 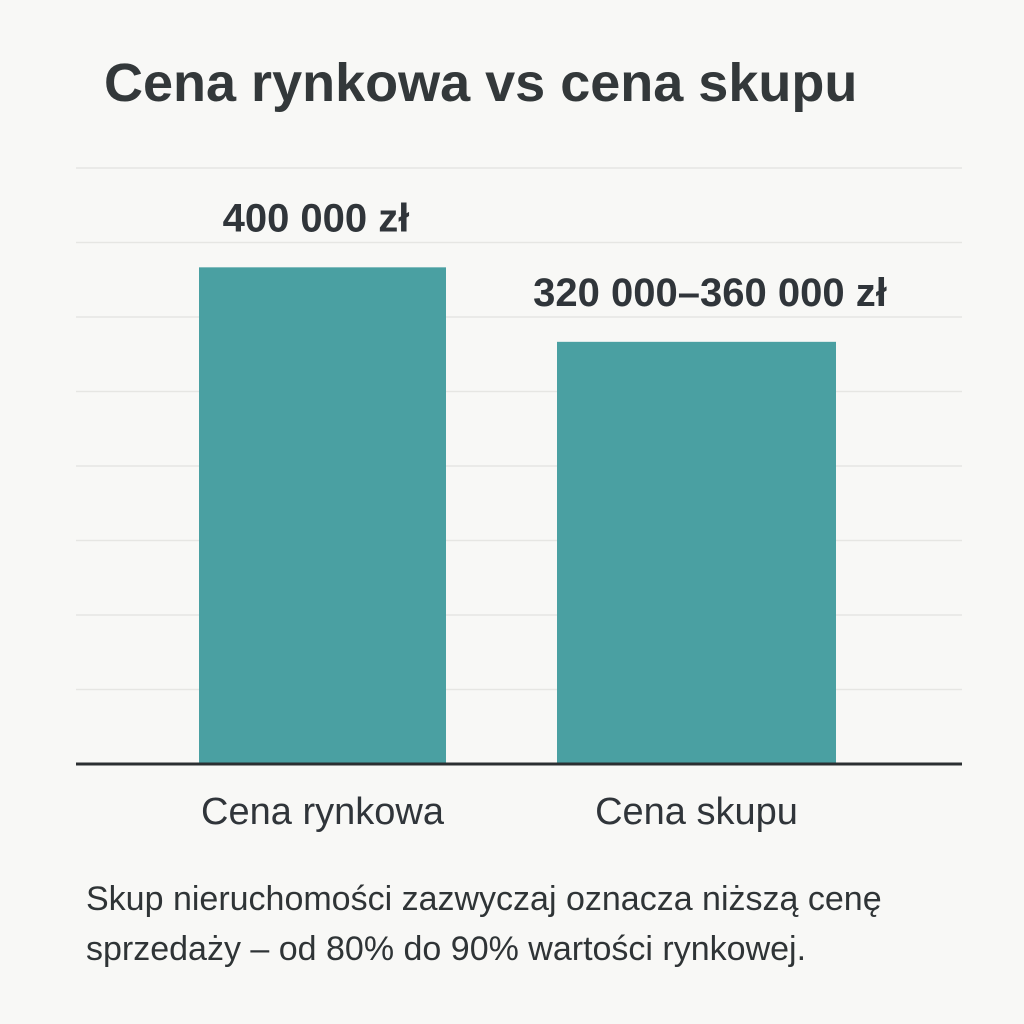 I want to click on bar-cena-skupu, so click(x=696, y=552).